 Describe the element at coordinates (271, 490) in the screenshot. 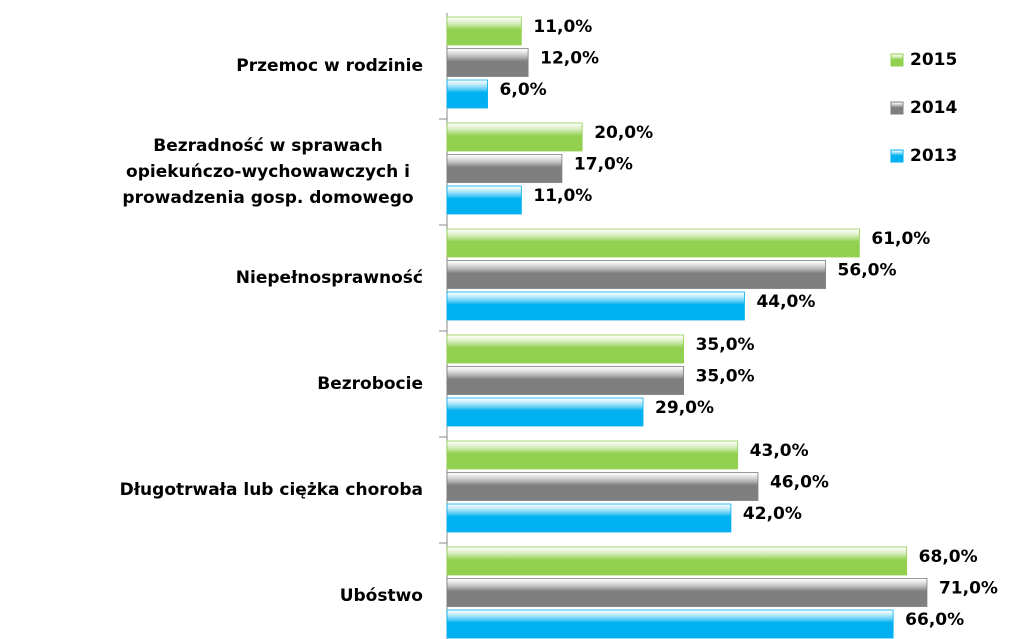

I see `category-label: Długotrwała lub ciężka choroba` at that location.